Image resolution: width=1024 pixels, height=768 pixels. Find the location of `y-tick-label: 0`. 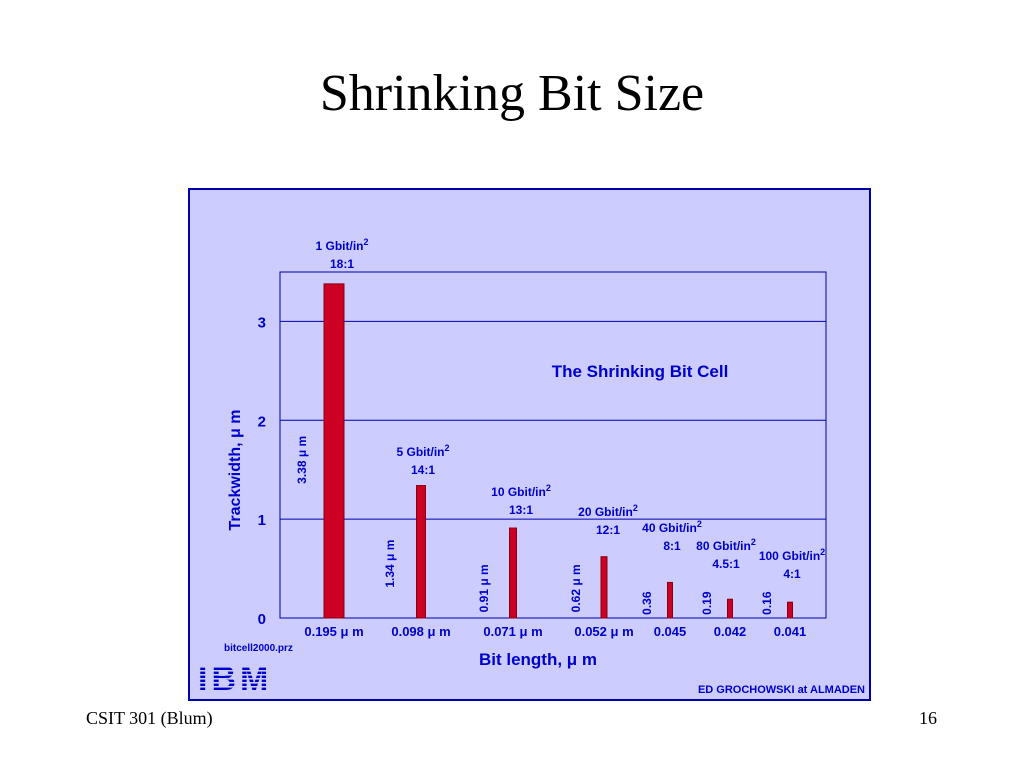

y-tick-label: 0 is located at coordinates (262, 619).